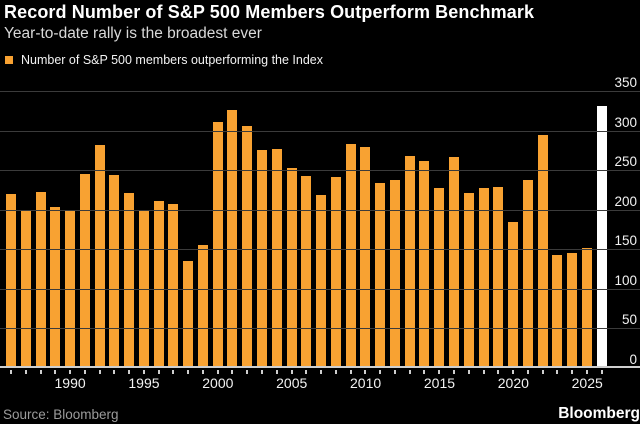  Describe the element at coordinates (276, 258) in the screenshot. I see `bar-2004` at that location.